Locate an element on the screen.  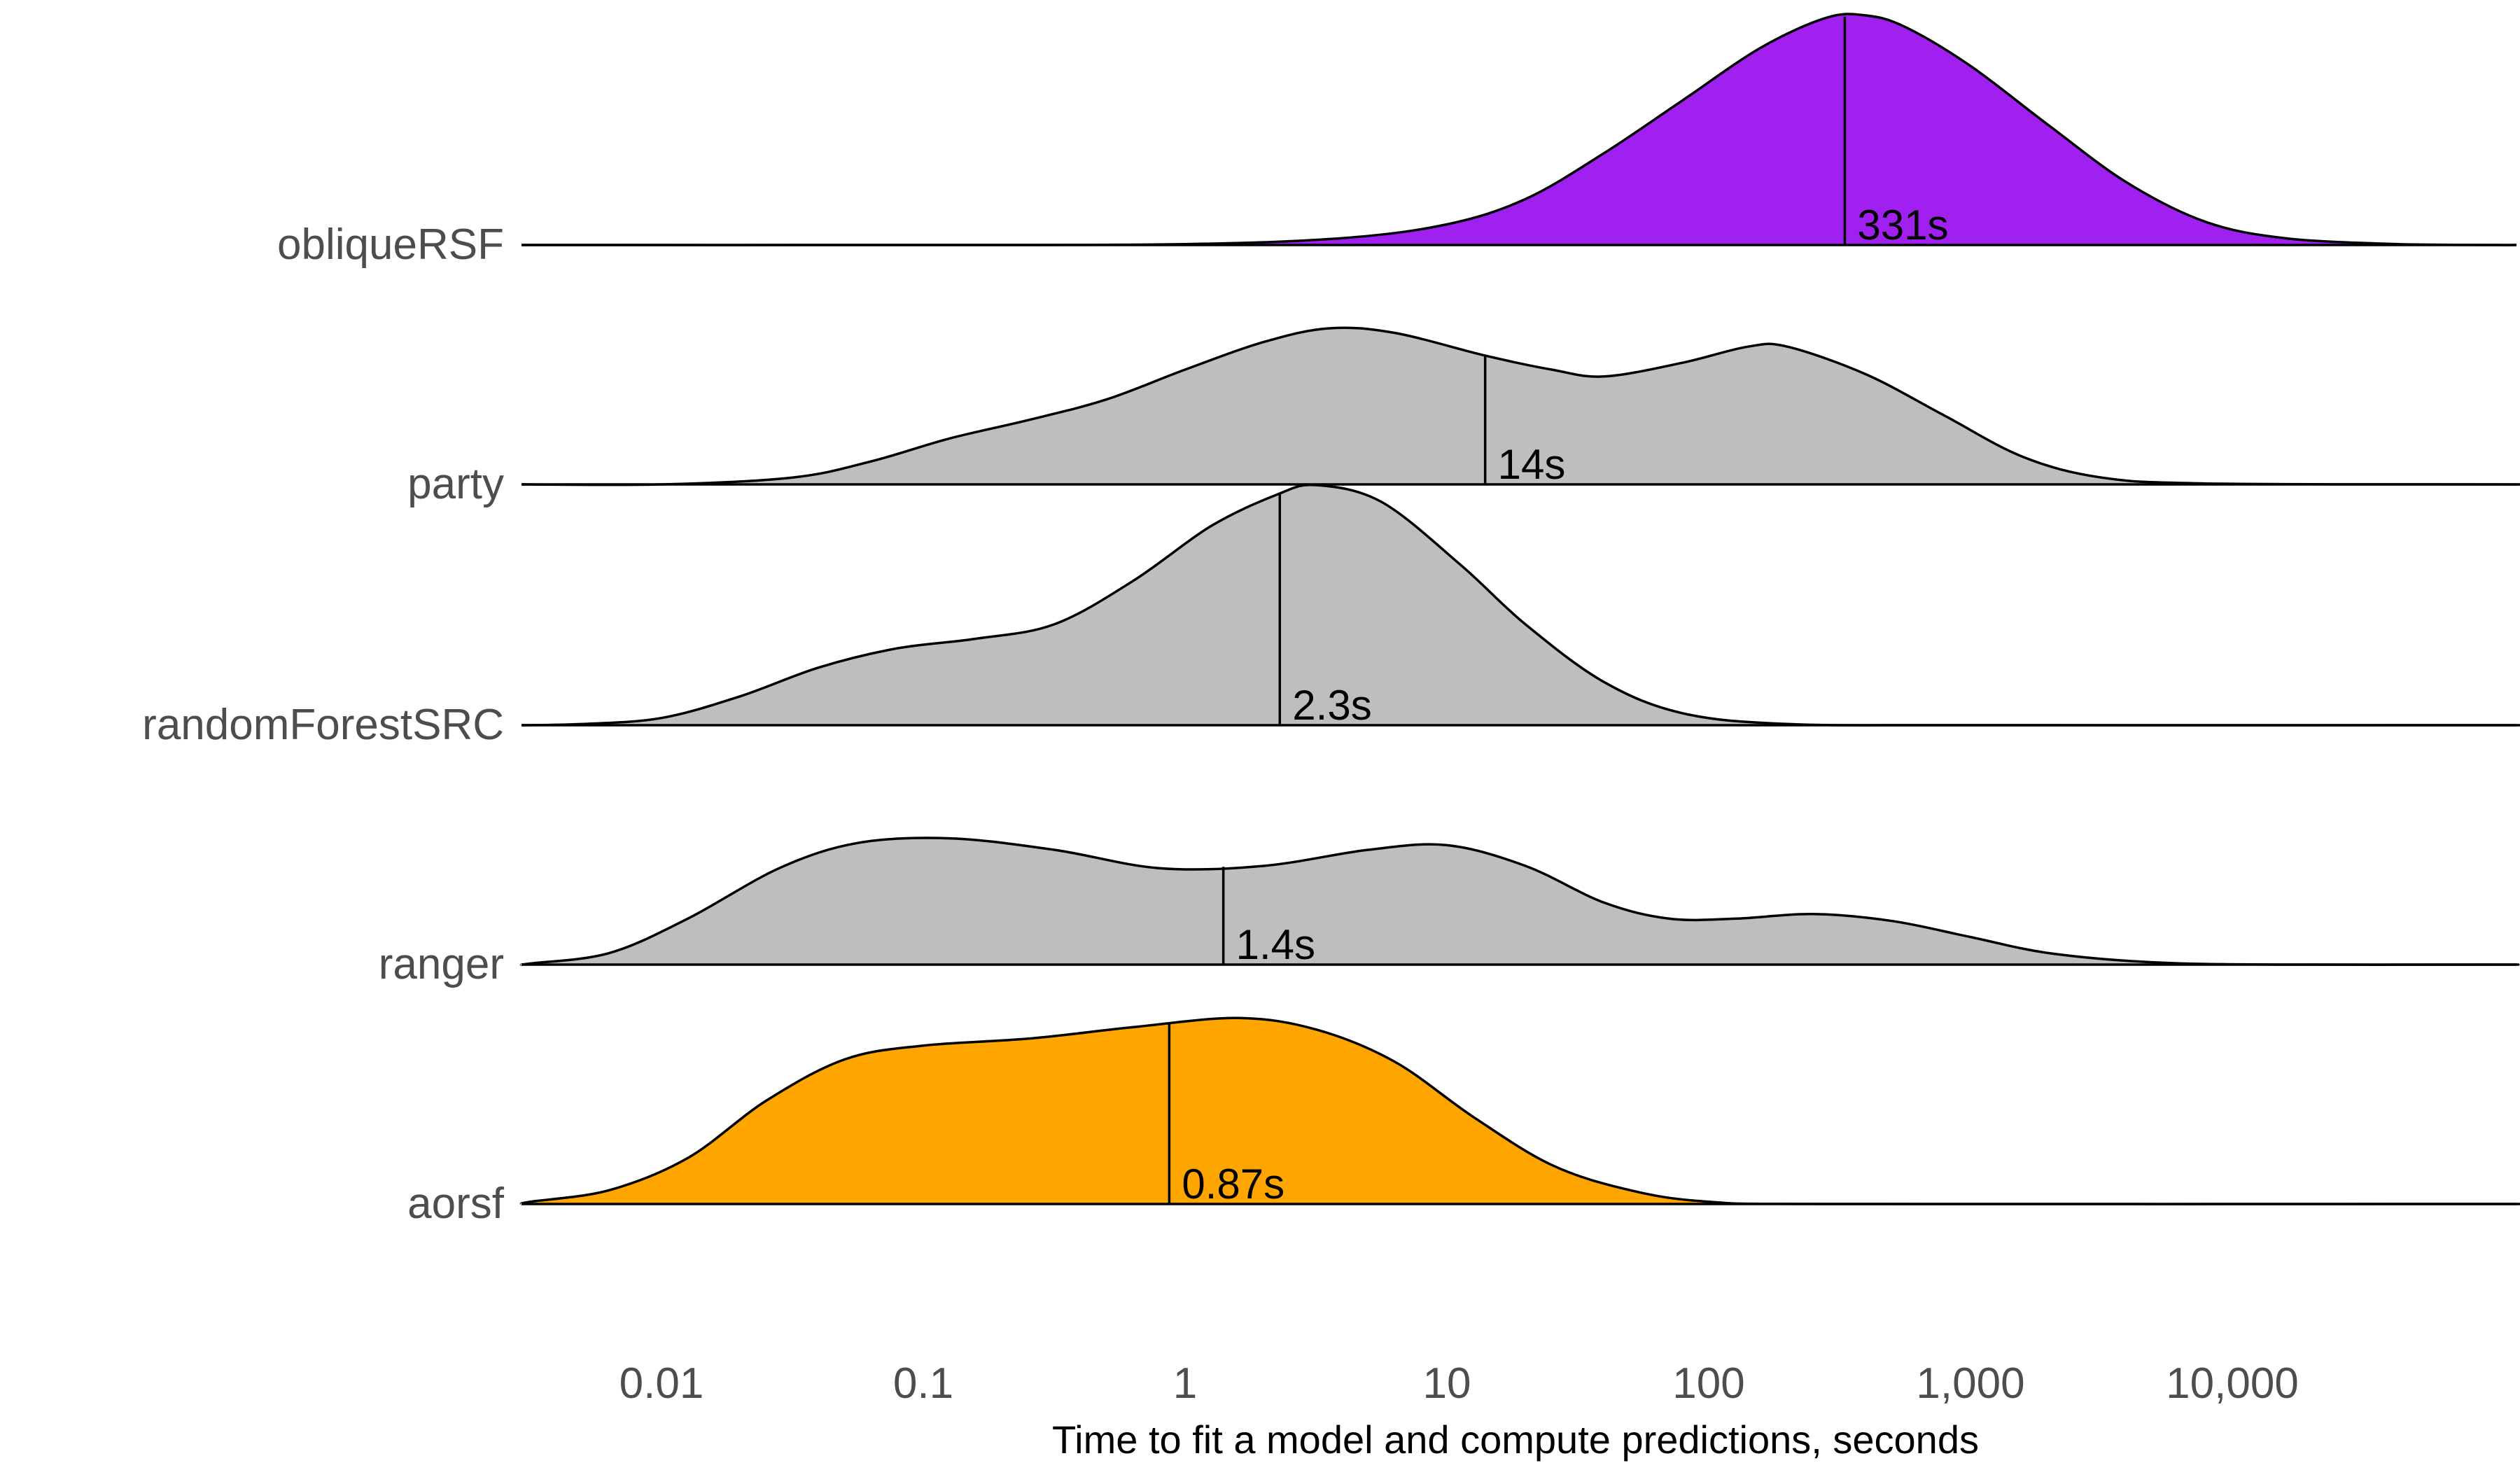
ridge-area-obliquersf is located at coordinates (1519, 129).